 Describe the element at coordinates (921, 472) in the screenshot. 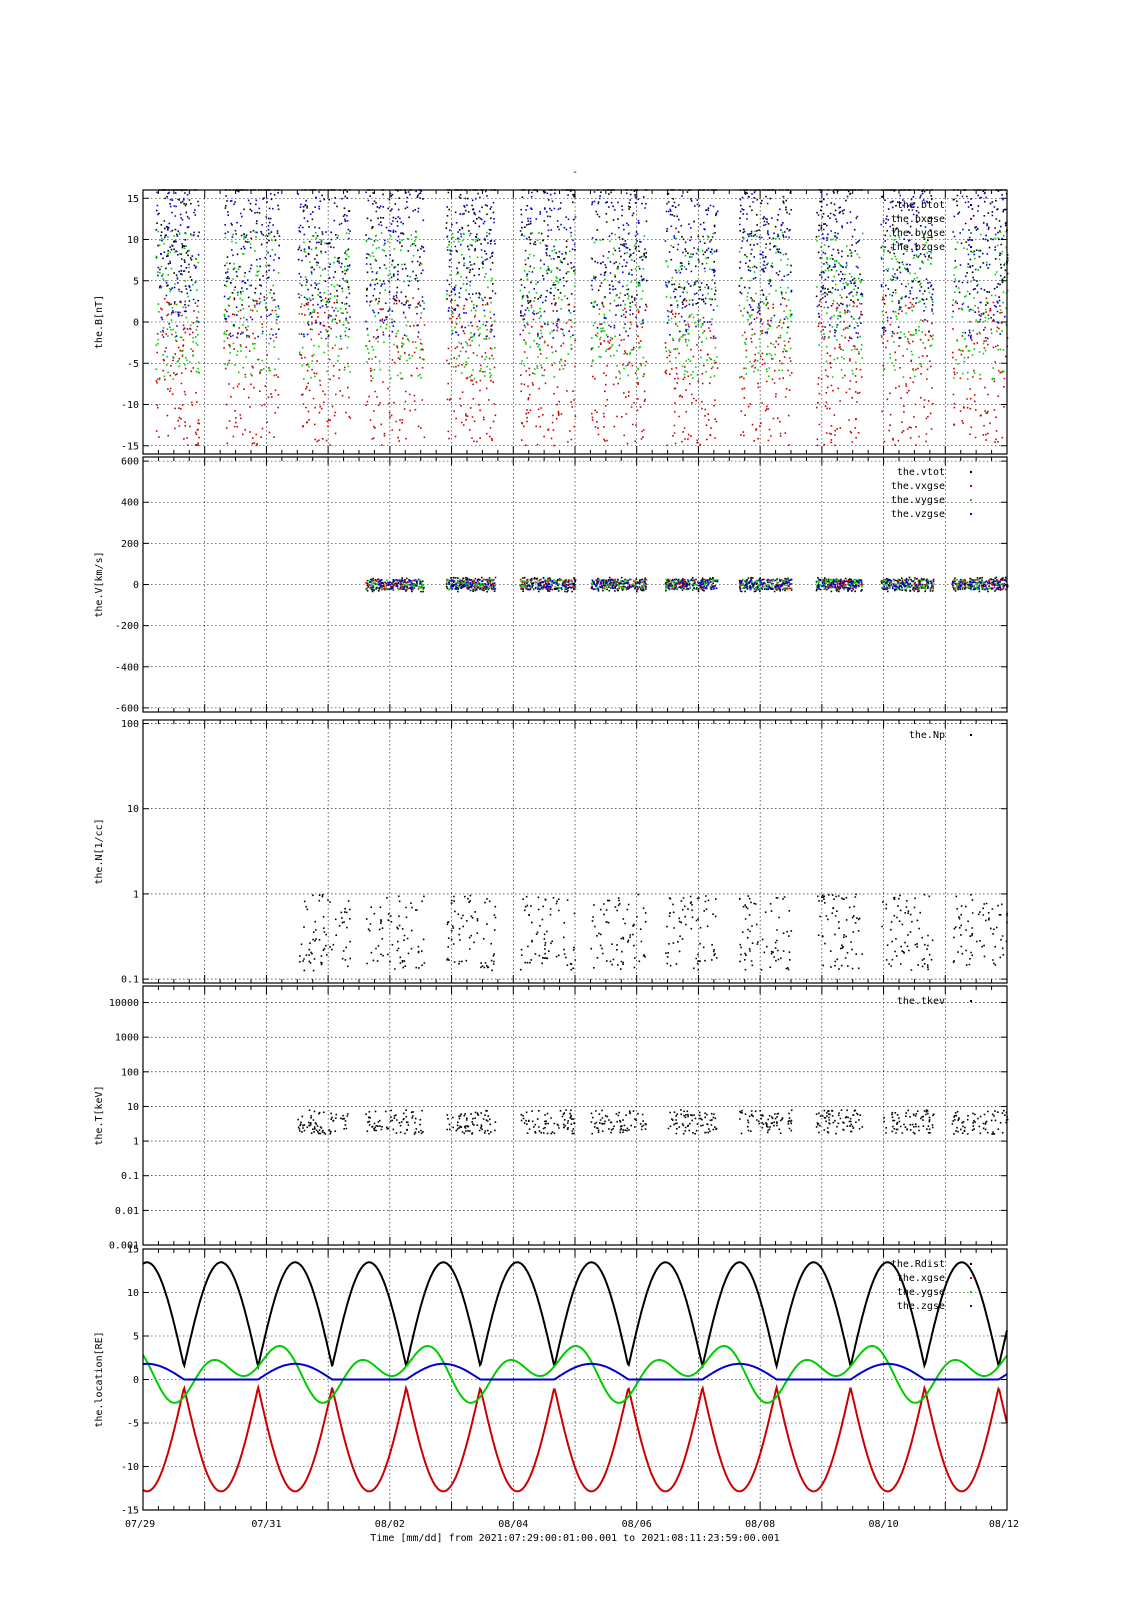

I see `legend-label: the.vtot` at that location.